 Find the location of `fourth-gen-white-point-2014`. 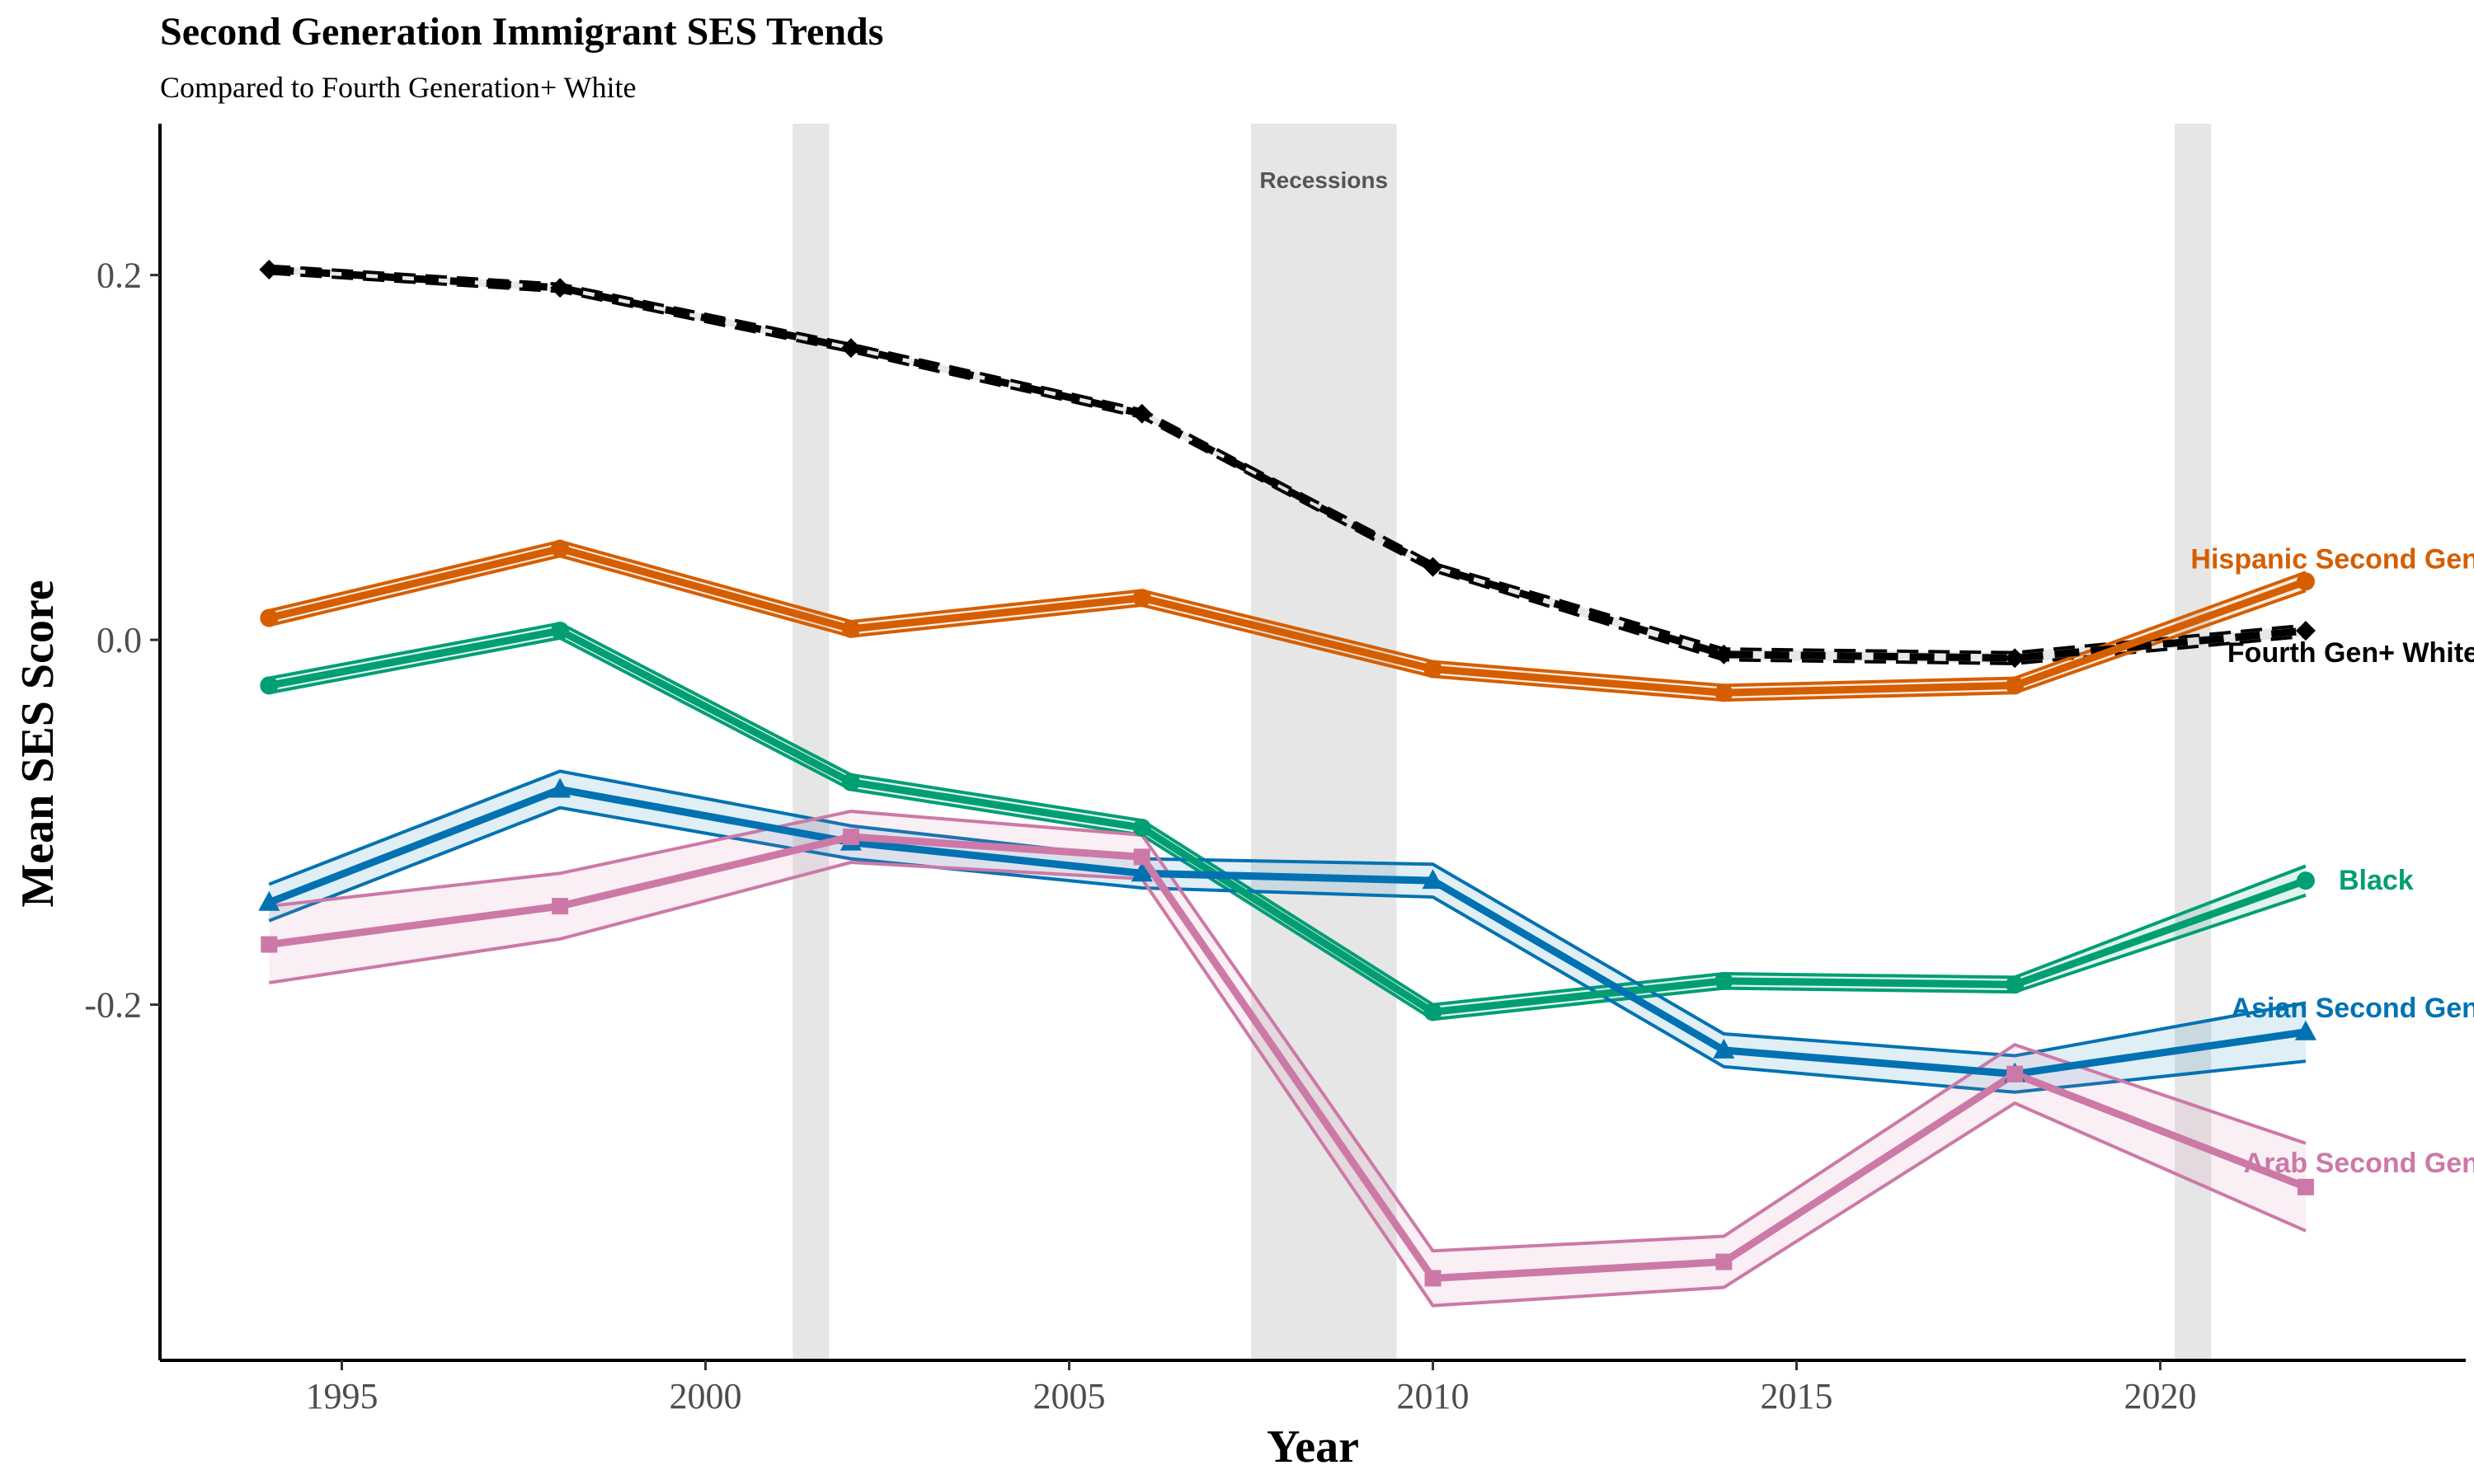

fourth-gen-white-point-2014 is located at coordinates (1724, 654).